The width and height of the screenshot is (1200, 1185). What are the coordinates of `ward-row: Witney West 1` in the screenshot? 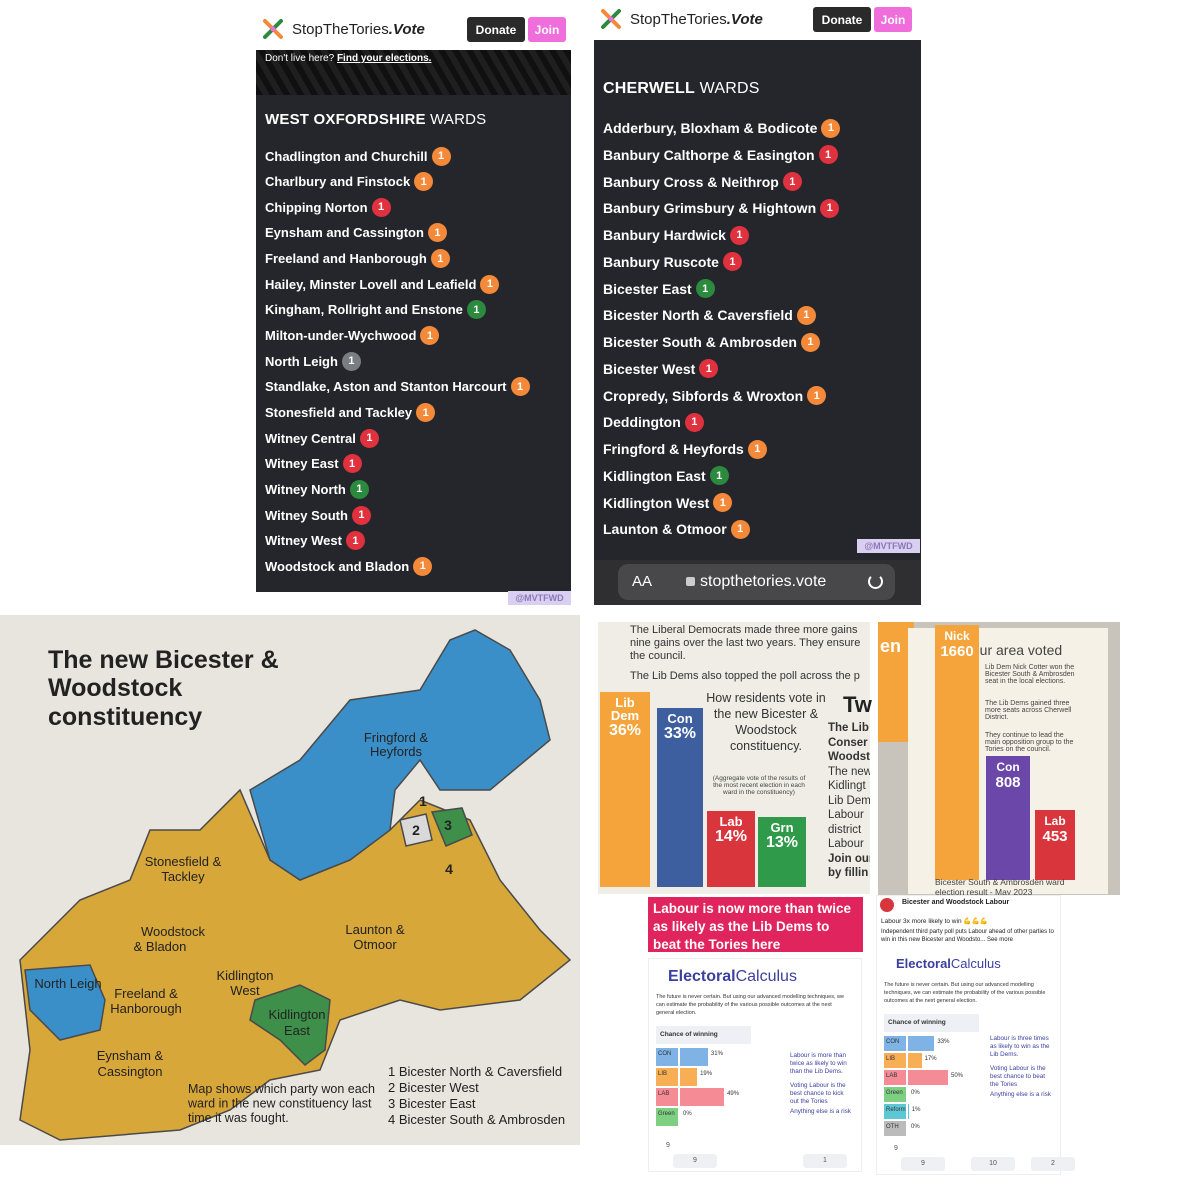 It's located at (315, 541).